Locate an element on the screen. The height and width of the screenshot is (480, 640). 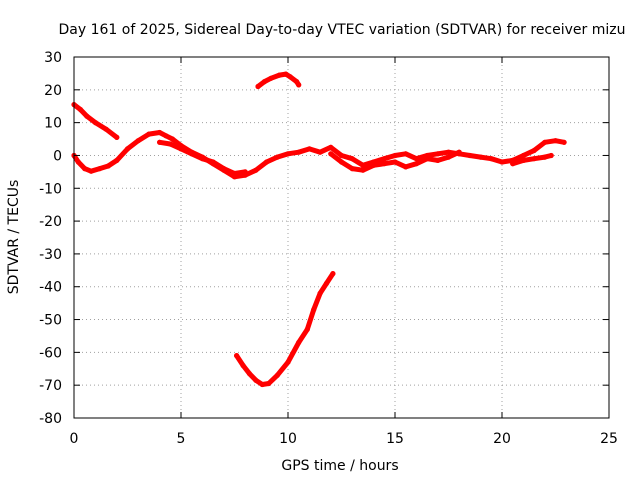
y-tick-label: 0 is located at coordinates (57, 156).